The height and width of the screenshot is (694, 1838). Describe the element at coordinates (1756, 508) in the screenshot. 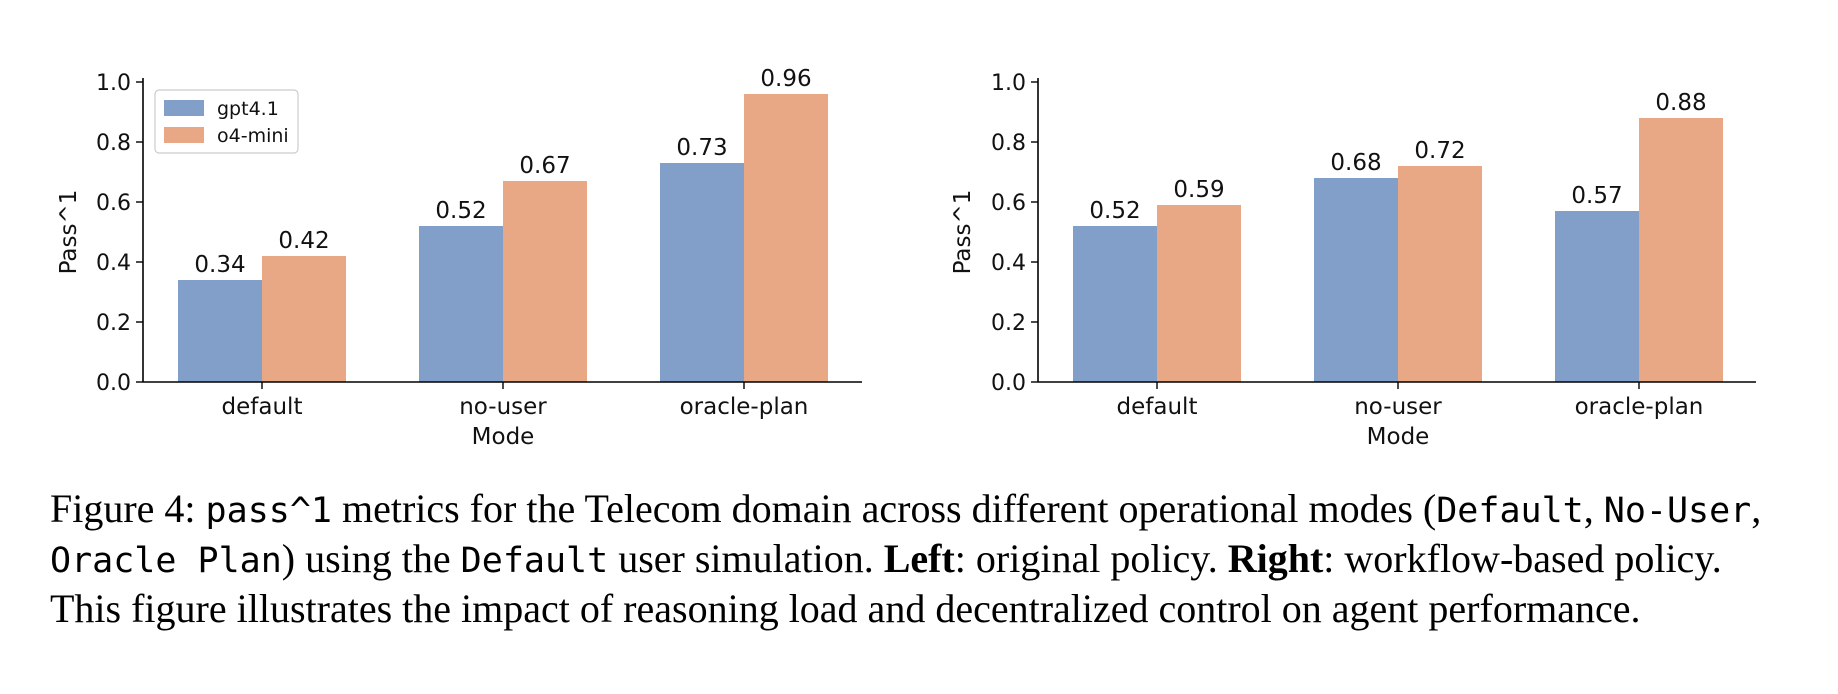

I see `caption-comma-2: ,` at that location.